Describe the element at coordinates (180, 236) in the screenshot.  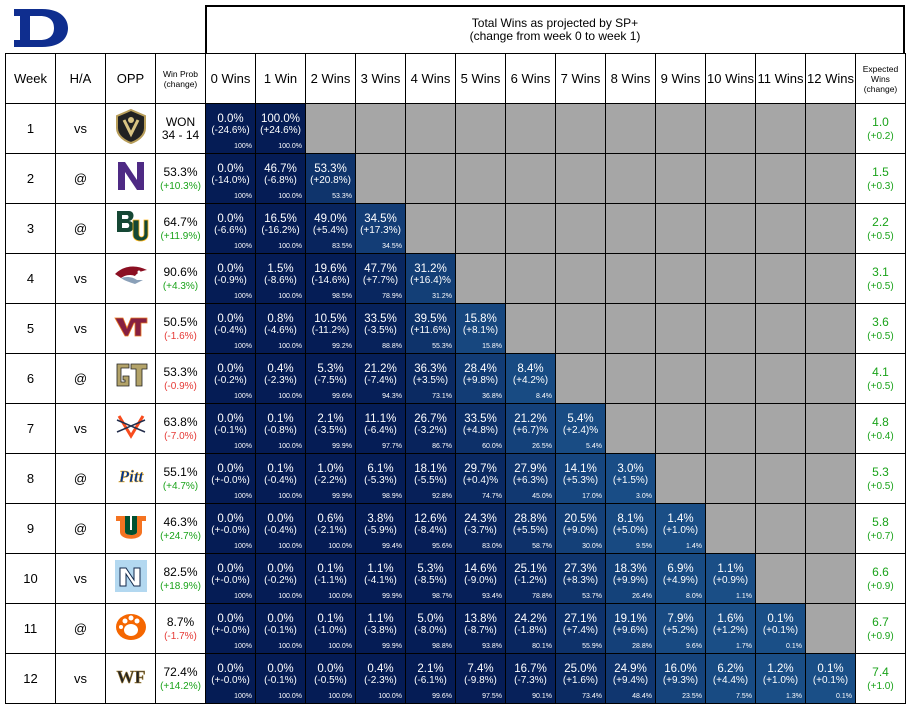
I see `win-prob-change: (+11.9%)` at that location.